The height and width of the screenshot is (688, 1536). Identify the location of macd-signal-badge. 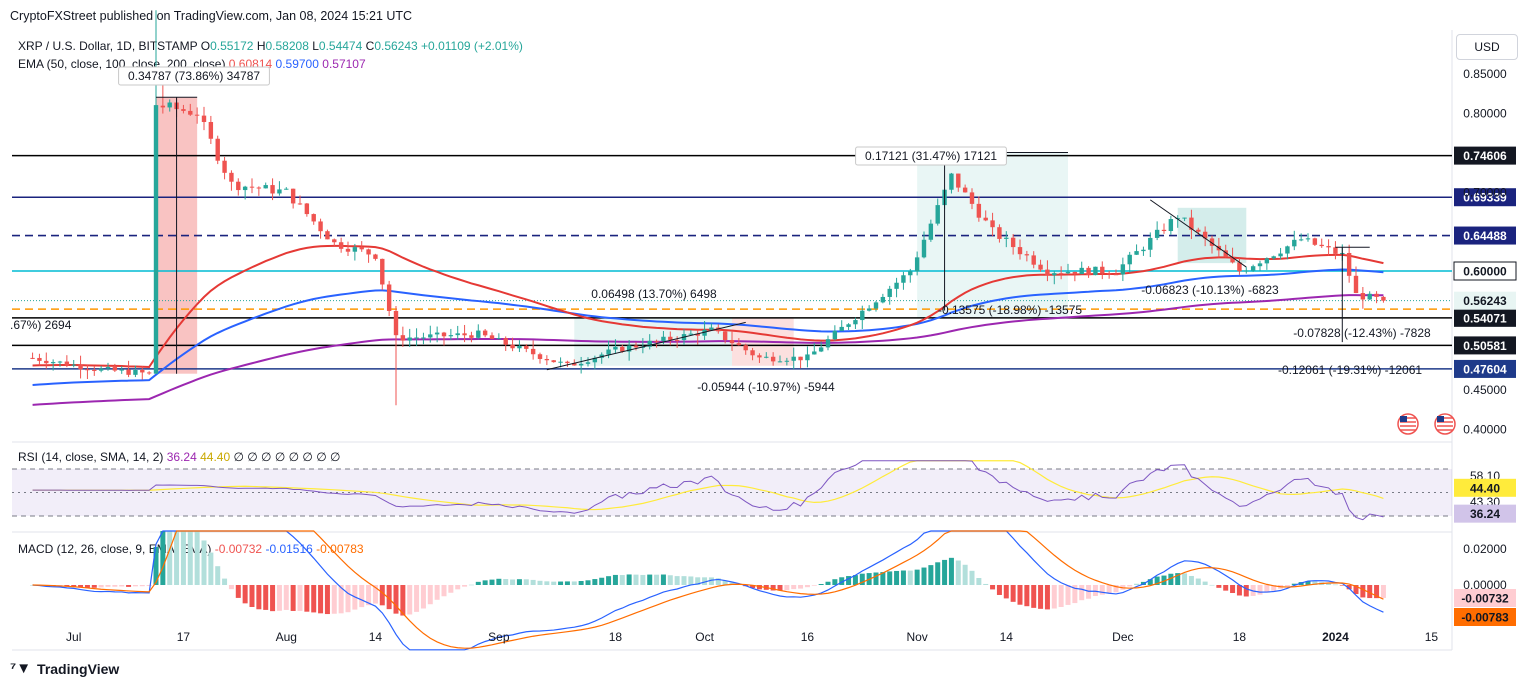
(1485, 617).